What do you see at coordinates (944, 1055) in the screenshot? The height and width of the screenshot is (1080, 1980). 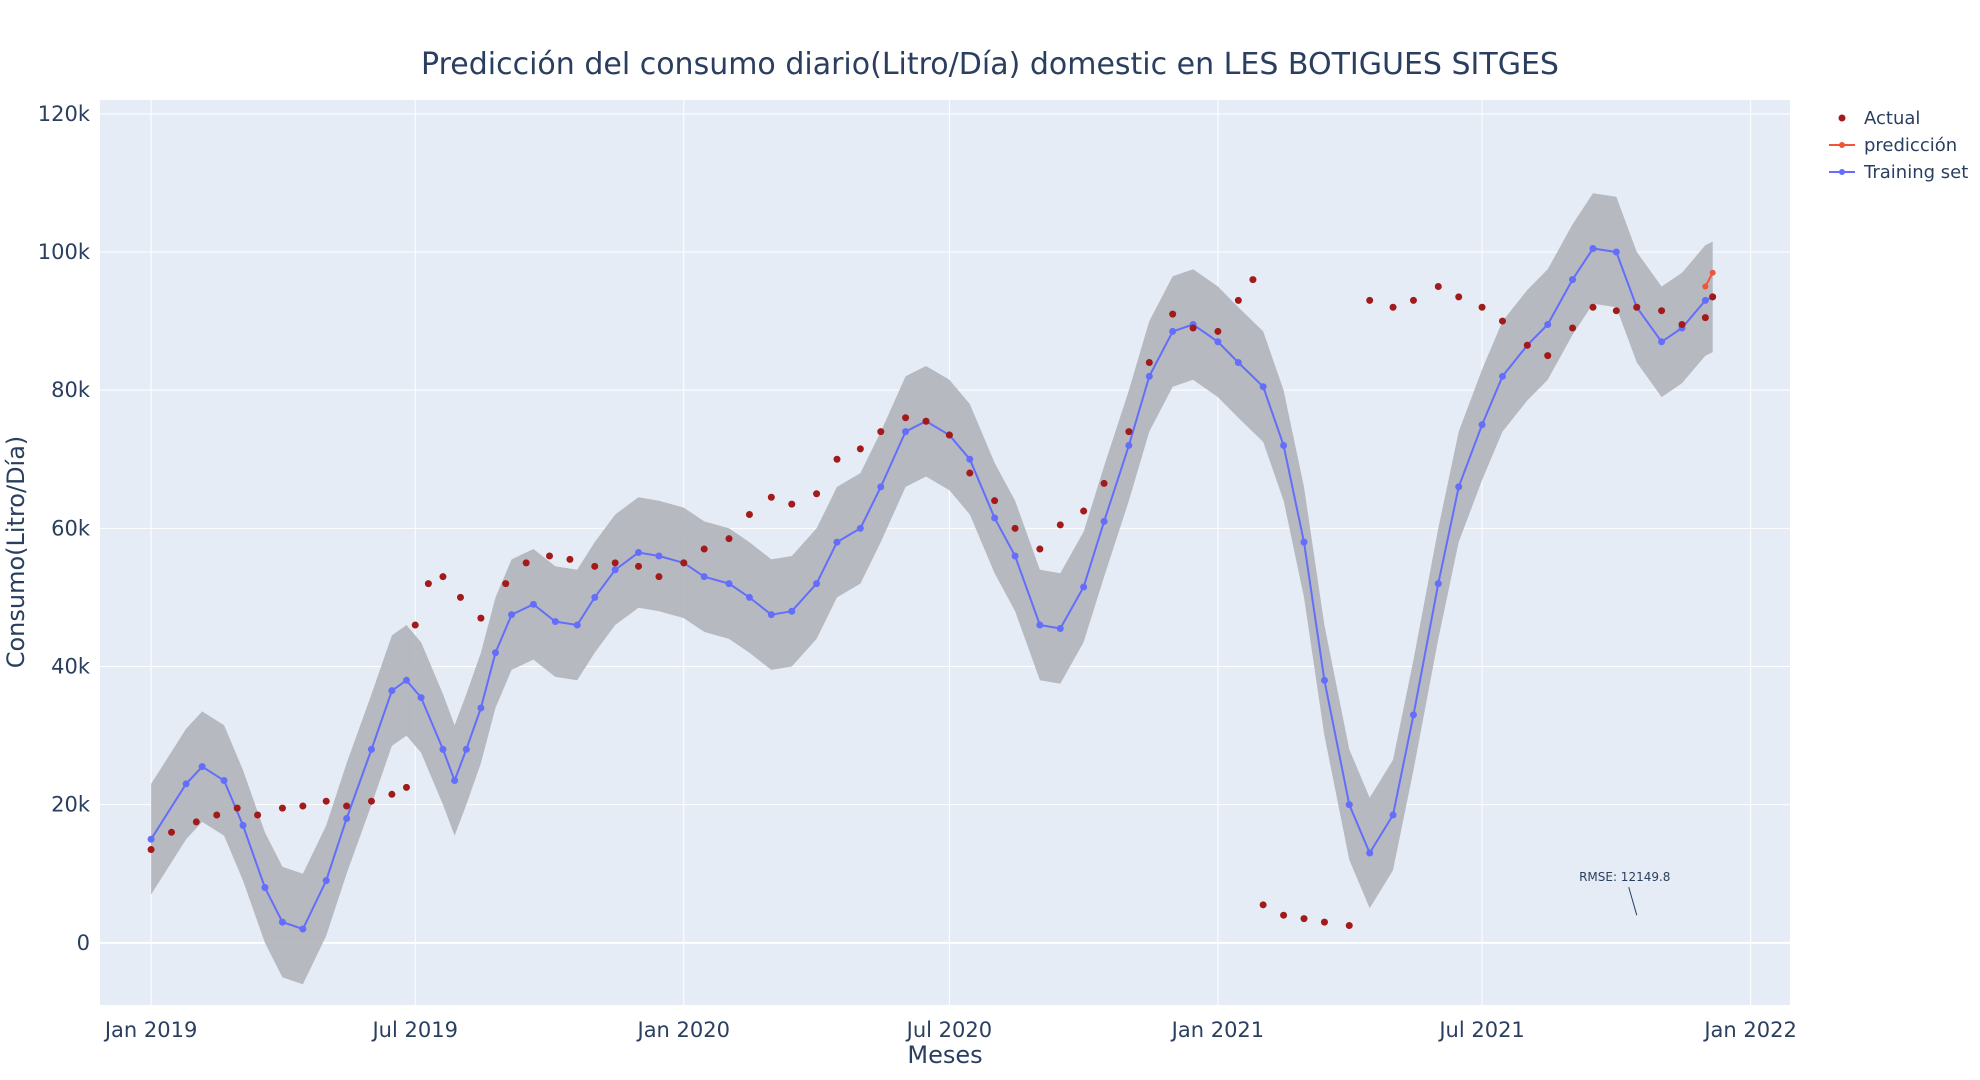 I see `x-axis-title: Meses` at bounding box center [944, 1055].